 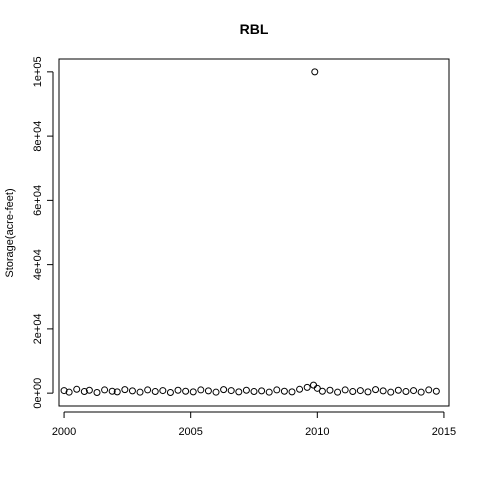 What do you see at coordinates (38, 71) in the screenshot?
I see `y-tick-label: 1e+05` at bounding box center [38, 71].